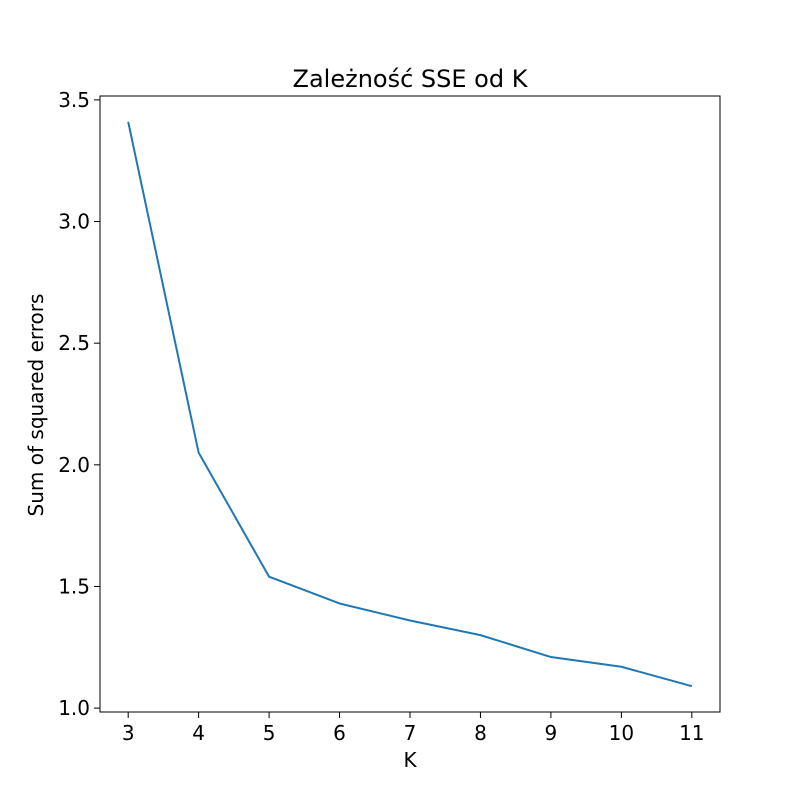  I want to click on y-tick-label: 3.5, so click(74, 100).